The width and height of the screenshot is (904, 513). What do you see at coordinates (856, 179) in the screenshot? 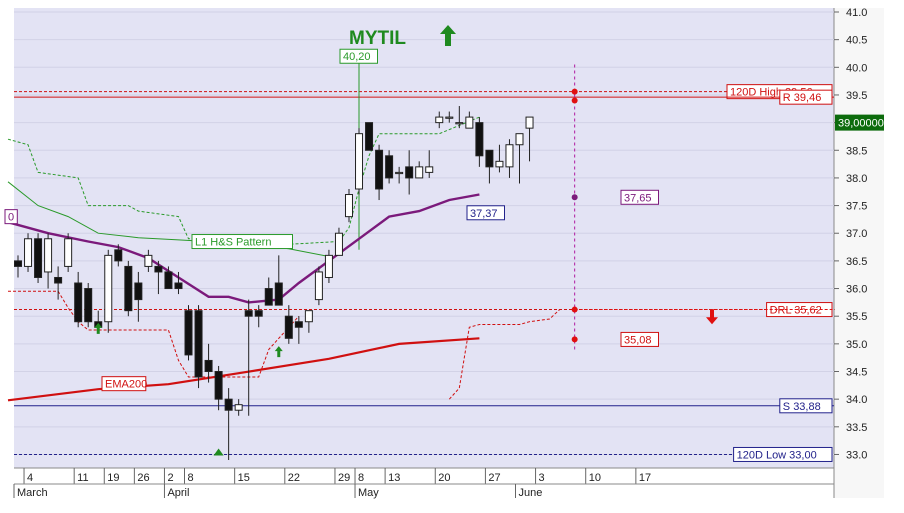
I see `y-tick-label: 38.0` at bounding box center [856, 179].